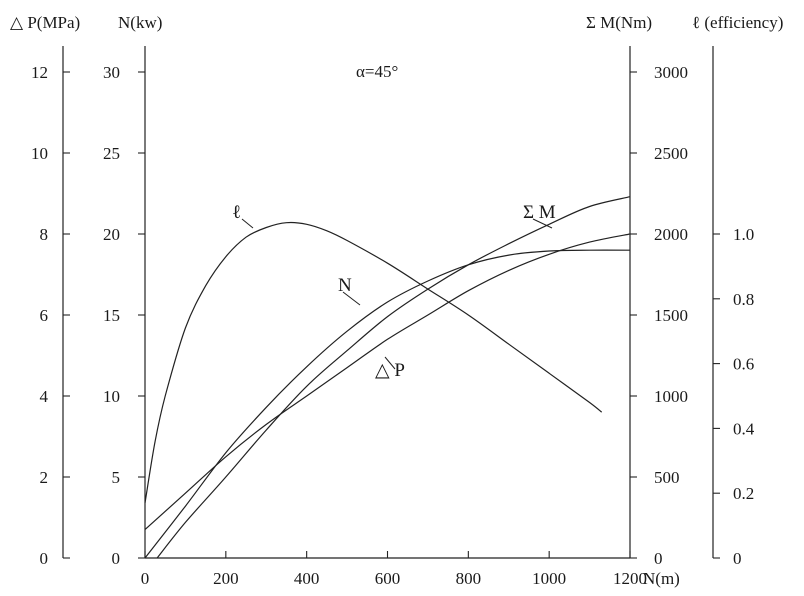  Describe the element at coordinates (377, 71) in the screenshot. I see `alpha-annotation: α=45°` at that location.